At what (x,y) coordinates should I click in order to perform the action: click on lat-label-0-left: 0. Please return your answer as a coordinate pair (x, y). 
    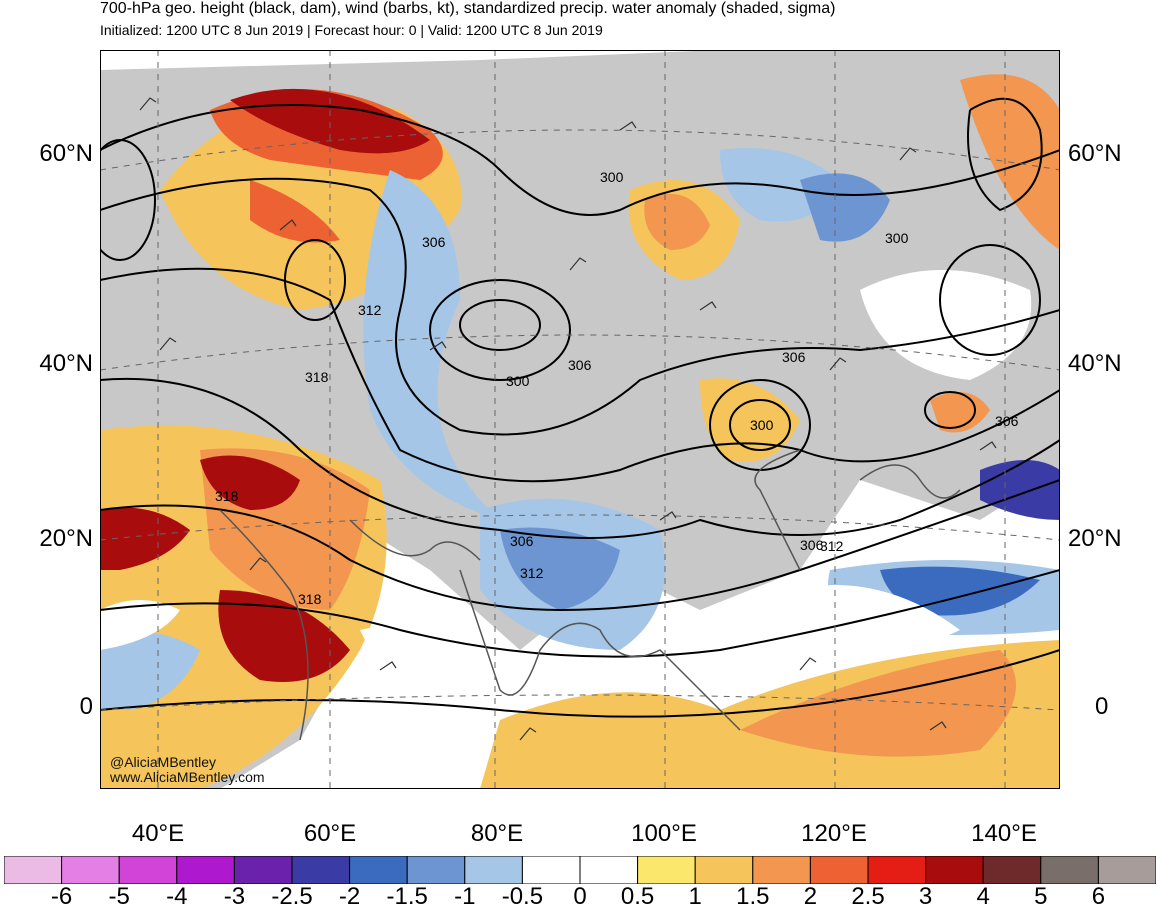
    Looking at the image, I should click on (86, 706).